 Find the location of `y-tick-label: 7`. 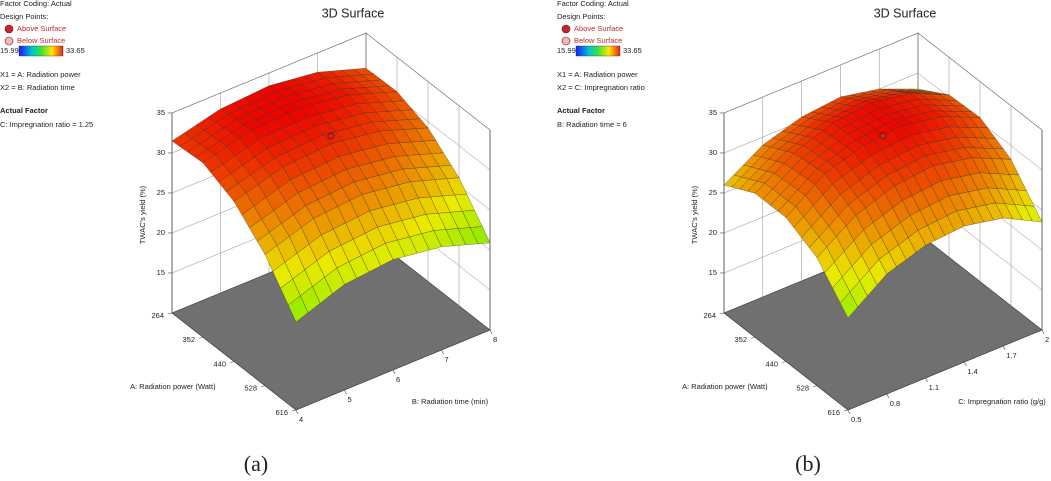

y-tick-label: 7 is located at coordinates (447, 359).